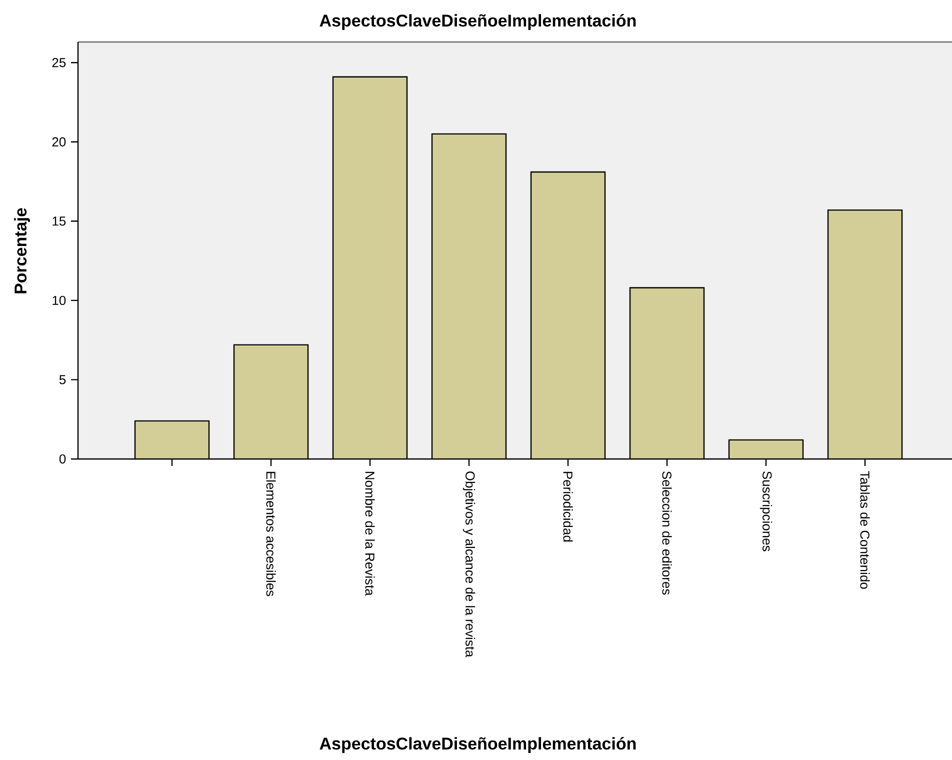 The width and height of the screenshot is (952, 760). I want to click on x-tick-label: Periodicidad, so click(568, 507).